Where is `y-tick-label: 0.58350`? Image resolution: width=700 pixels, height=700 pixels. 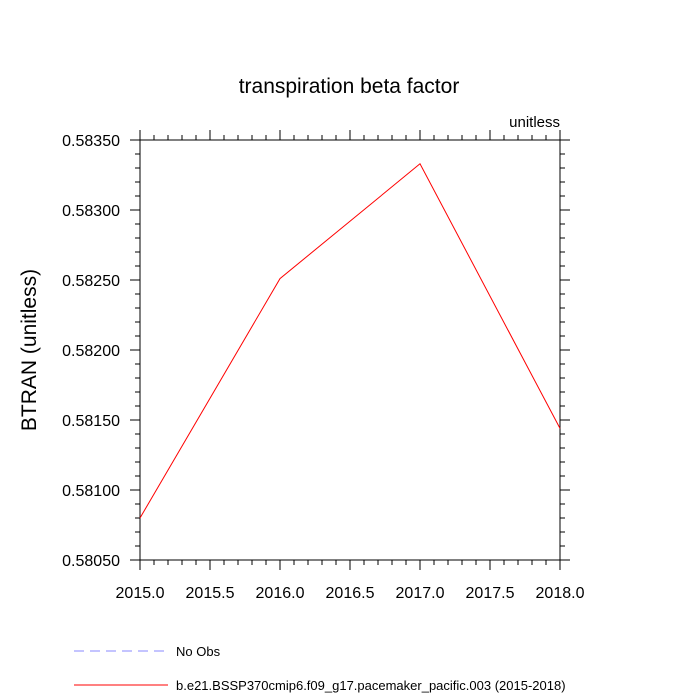 y-tick-label: 0.58350 is located at coordinates (91, 141).